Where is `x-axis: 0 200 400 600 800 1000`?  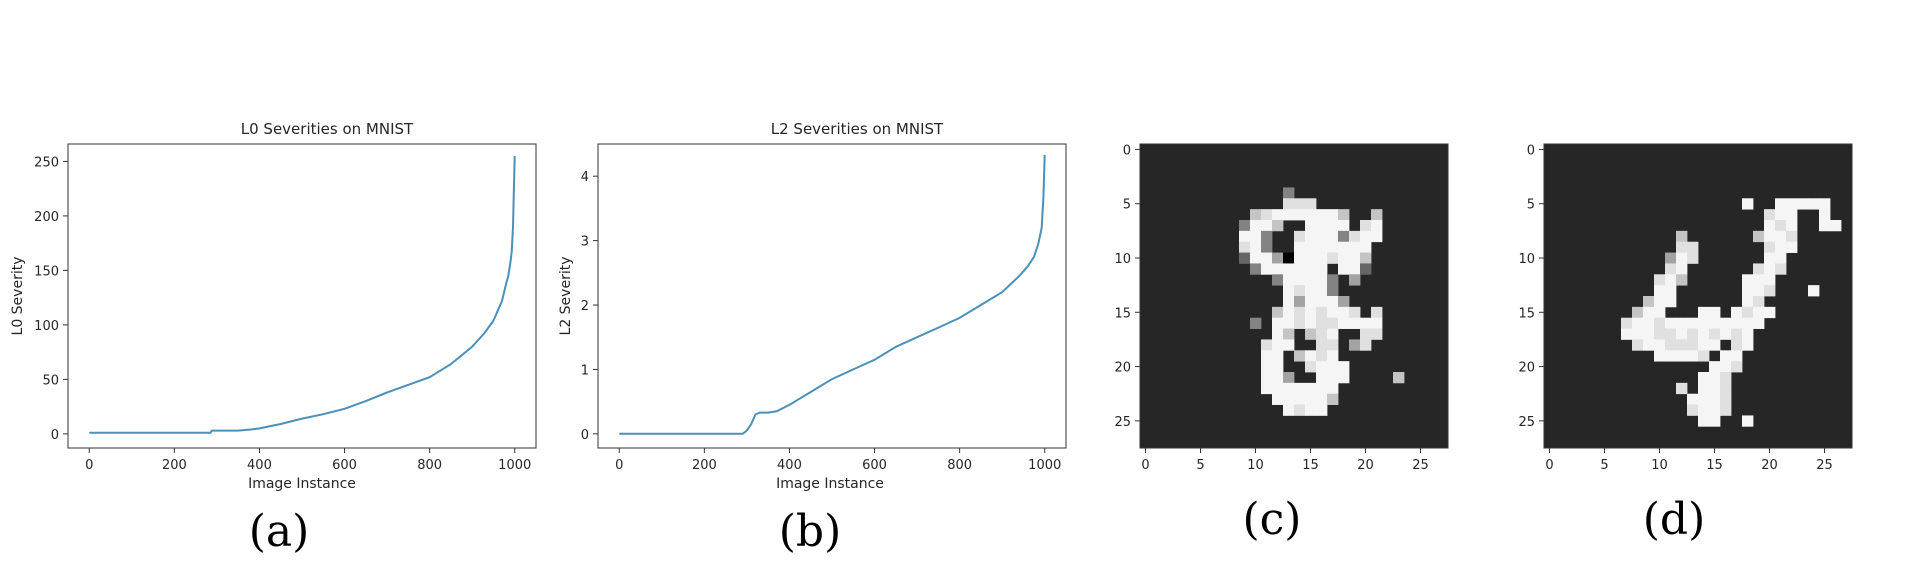 x-axis: 0 200 400 600 800 1000 is located at coordinates (838, 460).